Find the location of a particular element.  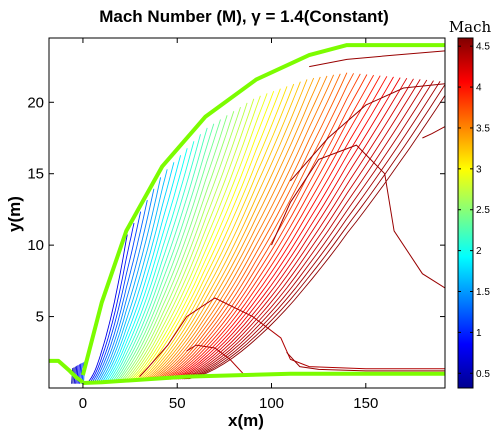

y-tick-label: 5 is located at coordinates (40, 317).